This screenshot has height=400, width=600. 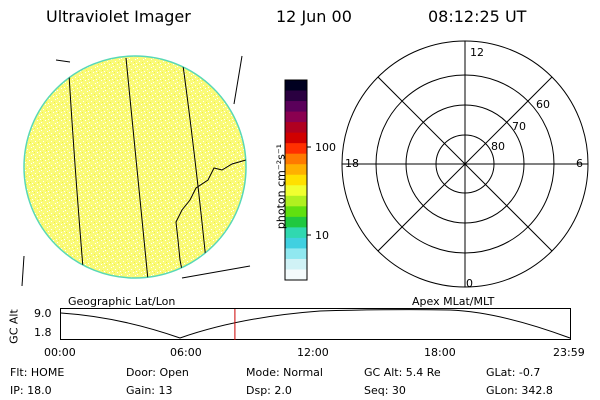 I want to click on apex-caption: Apex MLat/MLT, so click(x=453, y=301).